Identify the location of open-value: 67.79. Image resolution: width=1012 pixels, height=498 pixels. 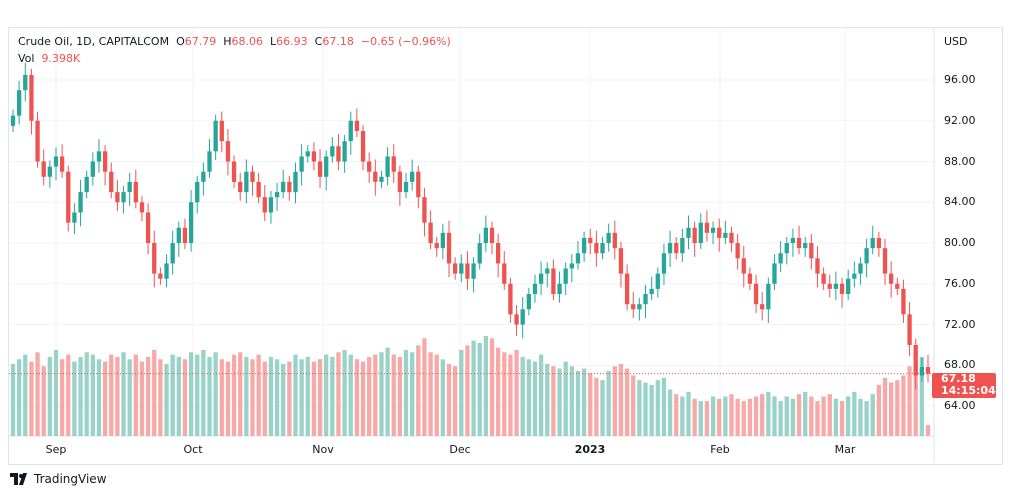
(200, 41).